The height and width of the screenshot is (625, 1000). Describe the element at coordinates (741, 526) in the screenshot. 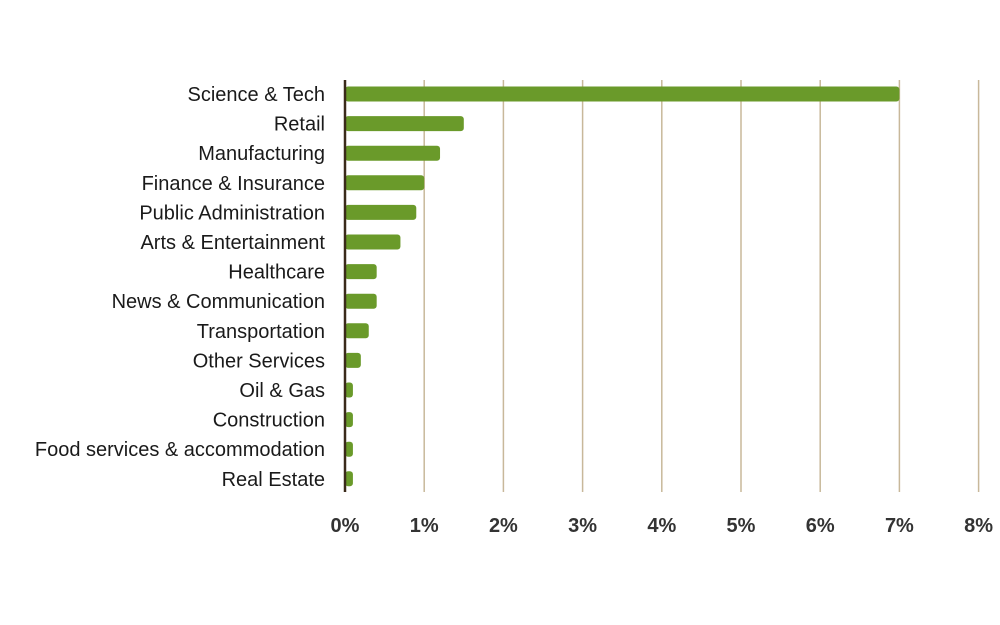

I see `x-tick-label: 5%` at that location.